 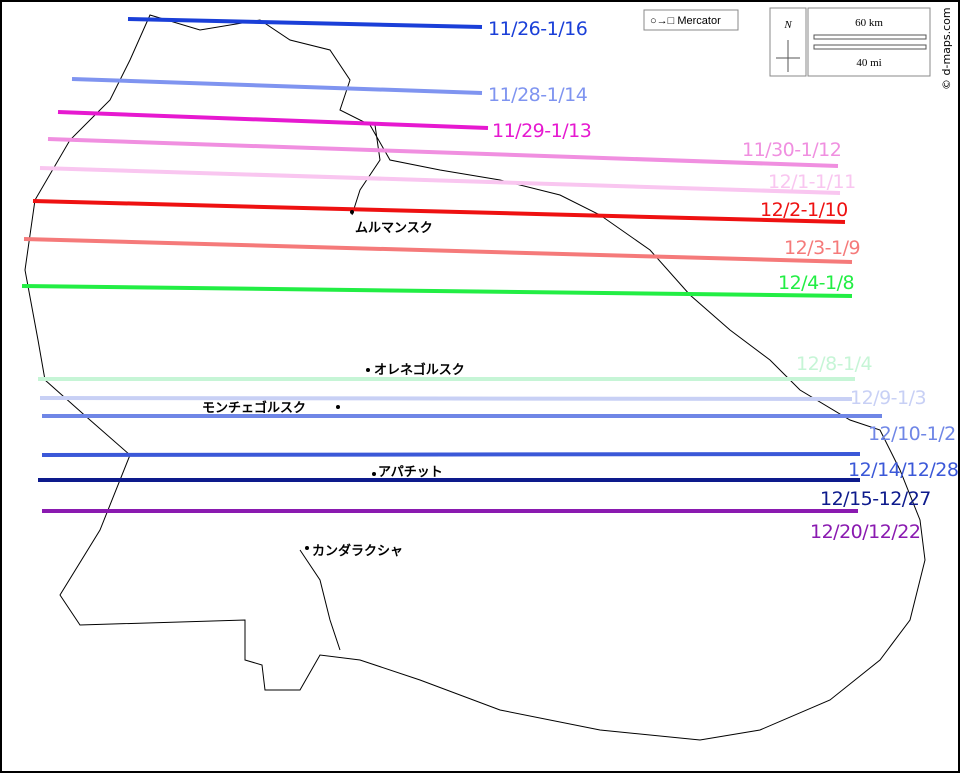 What do you see at coordinates (394, 228) in the screenshot?
I see `city-name: ムルマンスク` at bounding box center [394, 228].